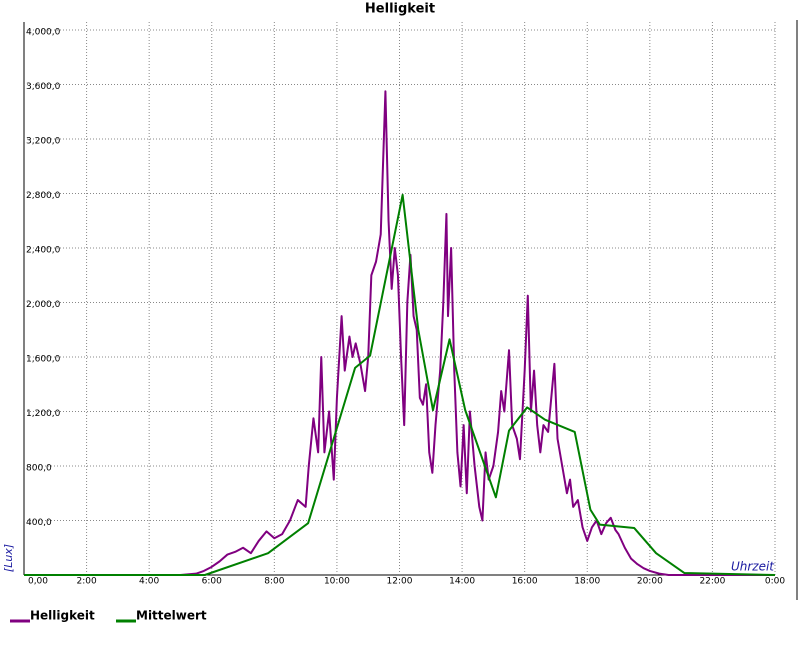 This screenshot has height=654, width=800. What do you see at coordinates (43, 142) in the screenshot?
I see `y-tick-label: 3,200,0` at bounding box center [43, 142].